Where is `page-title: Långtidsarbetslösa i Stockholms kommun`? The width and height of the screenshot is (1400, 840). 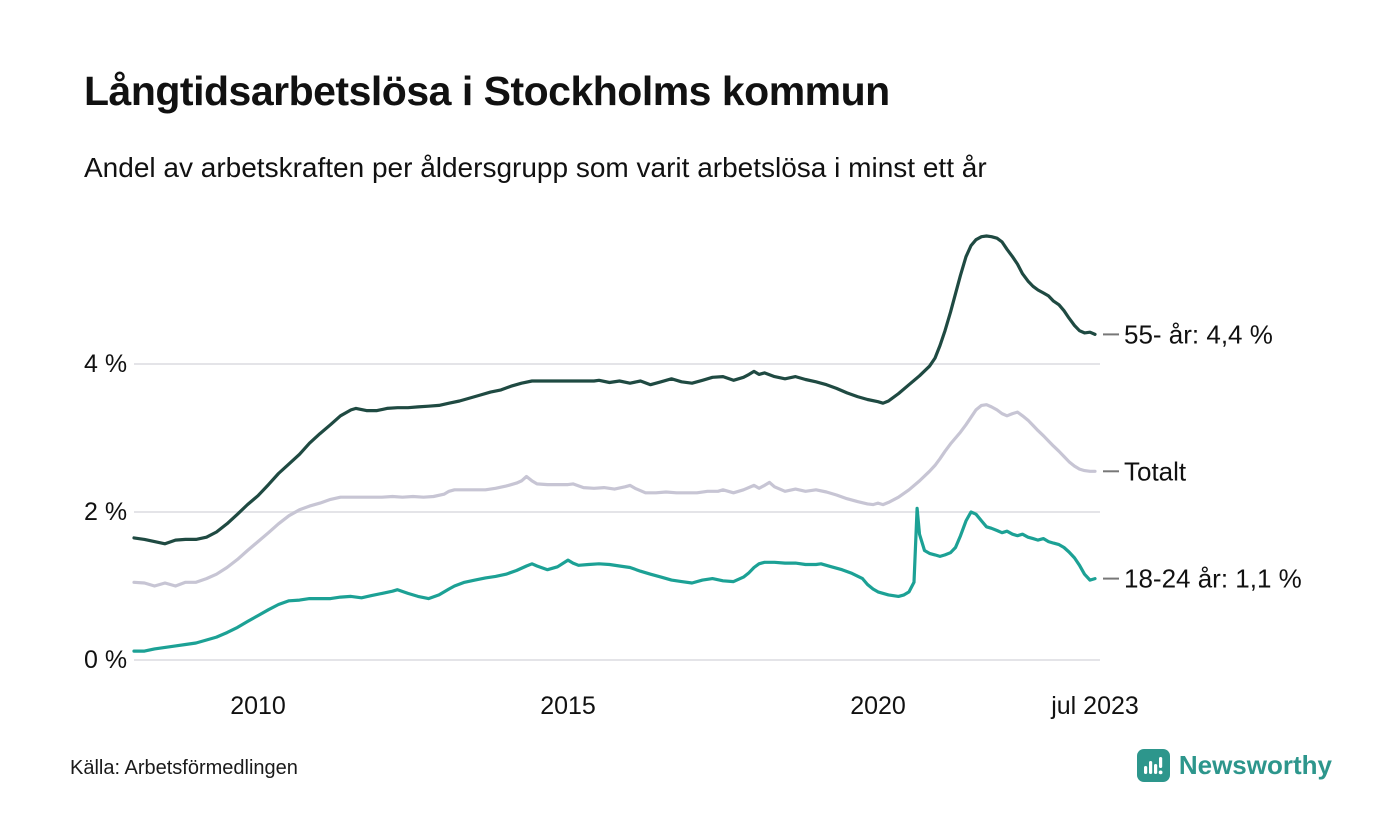
page-title: Långtidsarbetslösa i Stockholms kommun is located at coordinates (487, 91).